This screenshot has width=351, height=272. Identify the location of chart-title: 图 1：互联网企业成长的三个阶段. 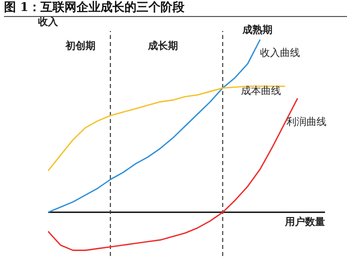
(175, 8).